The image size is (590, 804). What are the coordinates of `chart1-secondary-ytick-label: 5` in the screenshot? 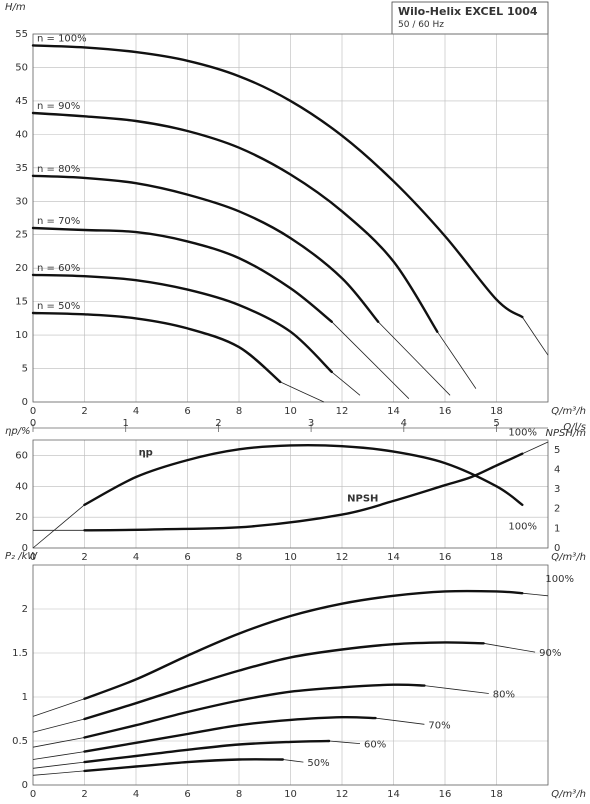 It's located at (557, 450).